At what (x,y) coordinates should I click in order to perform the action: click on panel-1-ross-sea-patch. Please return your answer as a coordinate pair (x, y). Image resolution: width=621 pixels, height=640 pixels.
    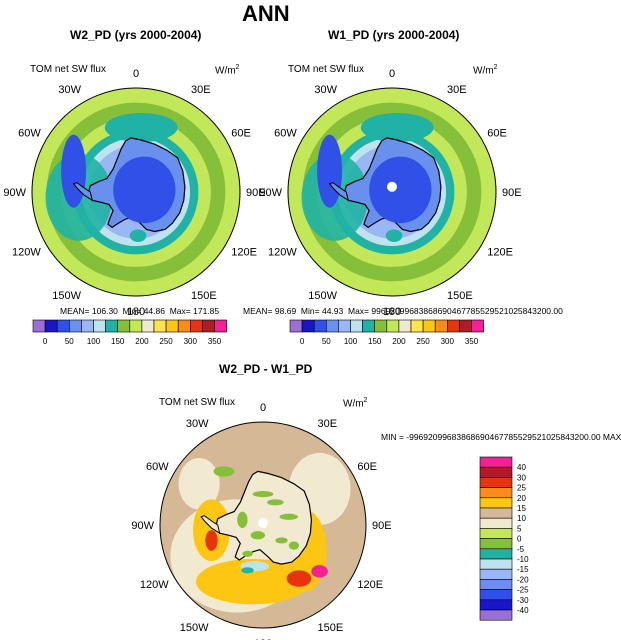
    Looking at the image, I should click on (138, 235).